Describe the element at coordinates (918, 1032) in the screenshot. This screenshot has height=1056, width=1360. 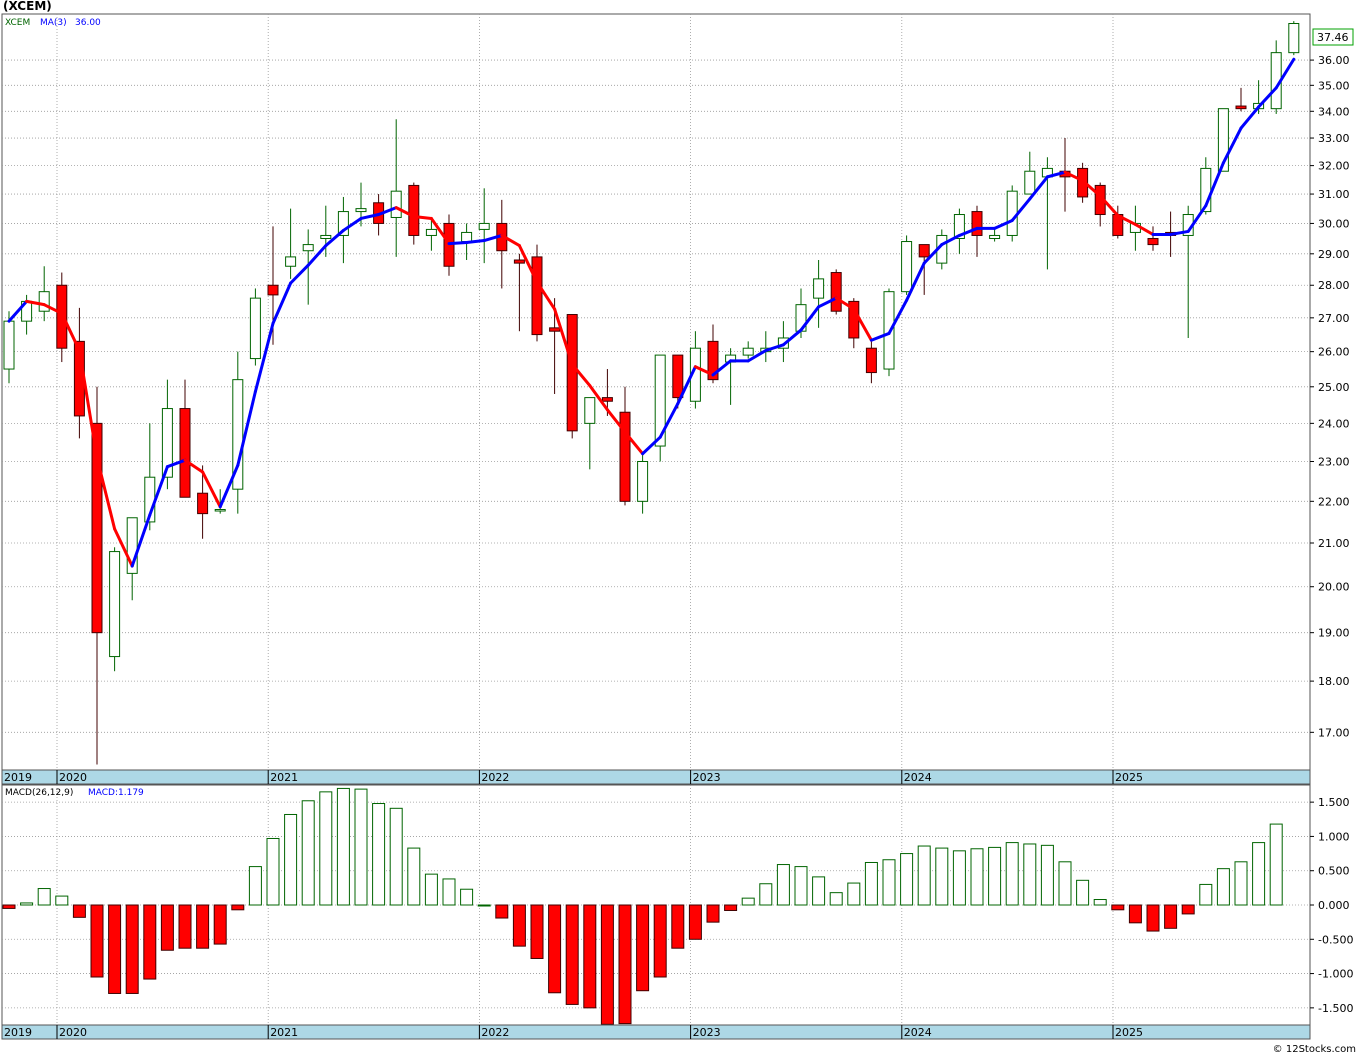
I see `macd-year-label: 2024` at that location.